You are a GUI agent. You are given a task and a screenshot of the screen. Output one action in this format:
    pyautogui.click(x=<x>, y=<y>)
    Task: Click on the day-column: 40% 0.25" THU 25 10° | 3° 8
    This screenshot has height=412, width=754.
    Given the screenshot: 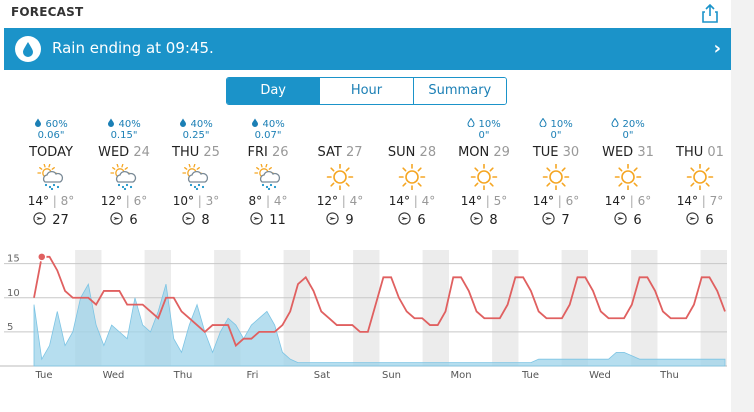 What is the action you would take?
    pyautogui.click(x=196, y=177)
    